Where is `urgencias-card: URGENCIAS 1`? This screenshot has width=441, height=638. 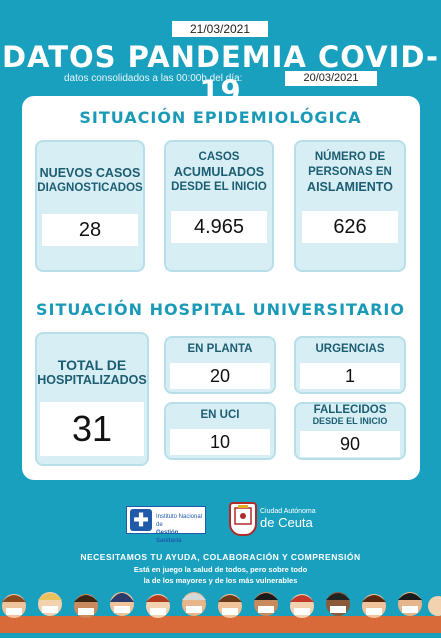 urgencias-card: URGENCIAS 1 is located at coordinates (350, 365).